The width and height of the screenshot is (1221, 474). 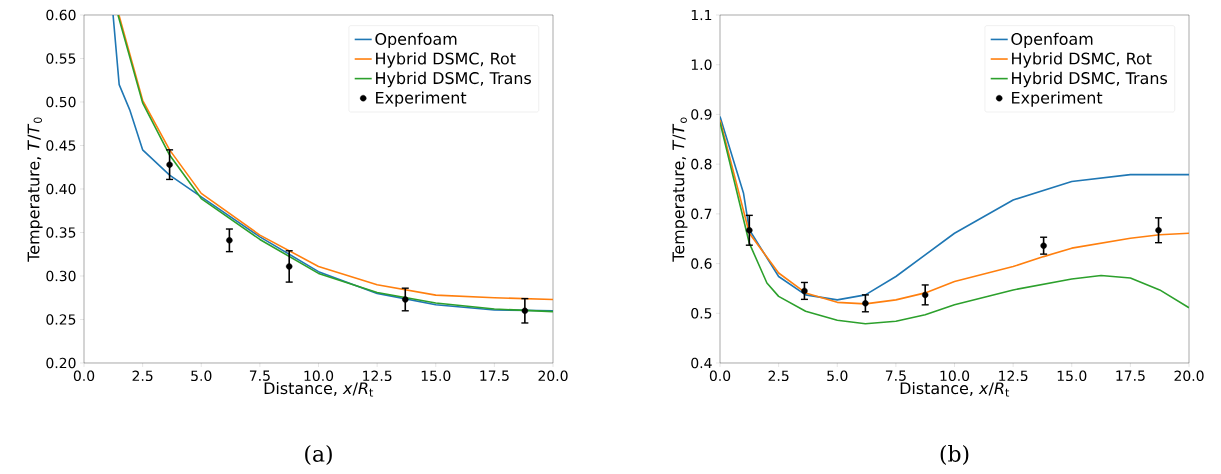 What do you see at coordinates (61, 15) in the screenshot?
I see `y-tick-label: 0.60` at bounding box center [61, 15].